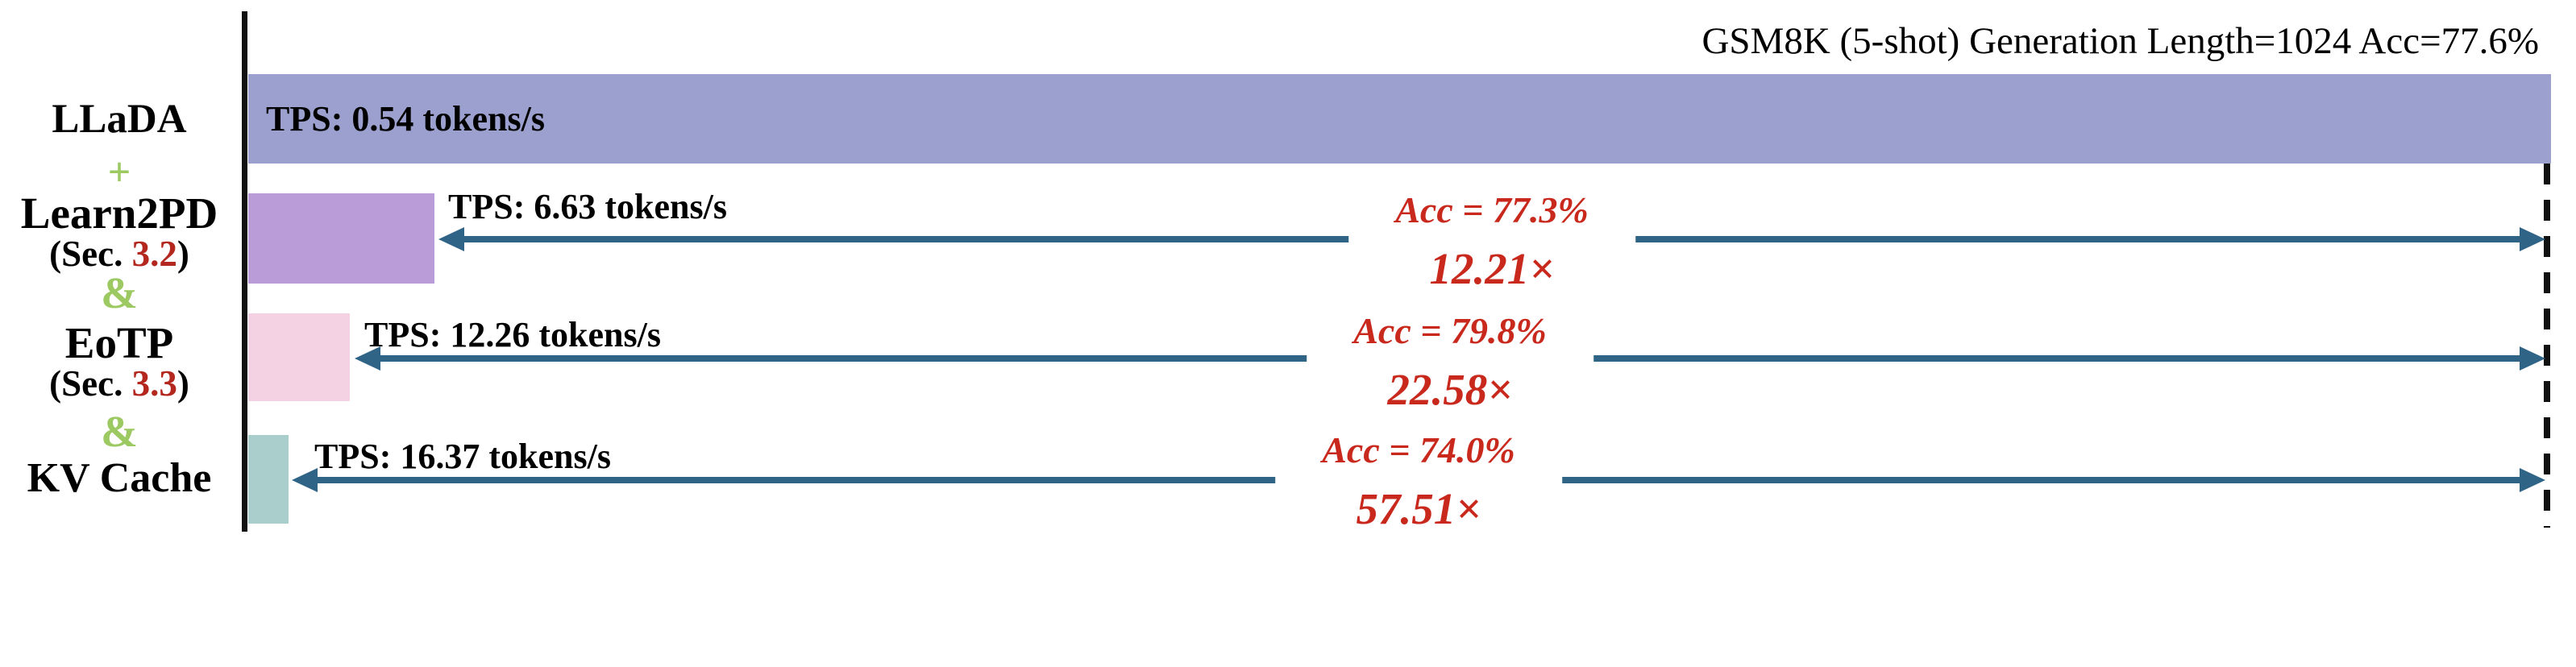 The image size is (2576, 667). I want to click on section-number-3-3: 3.3, so click(154, 383).